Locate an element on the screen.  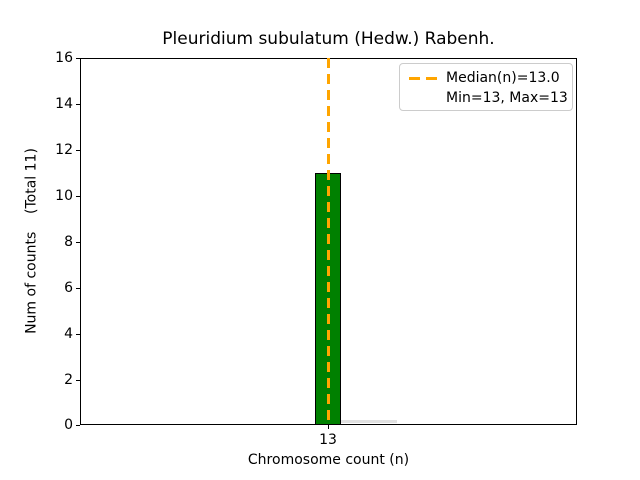
y-tick-label-12: 12 is located at coordinates (64, 150).